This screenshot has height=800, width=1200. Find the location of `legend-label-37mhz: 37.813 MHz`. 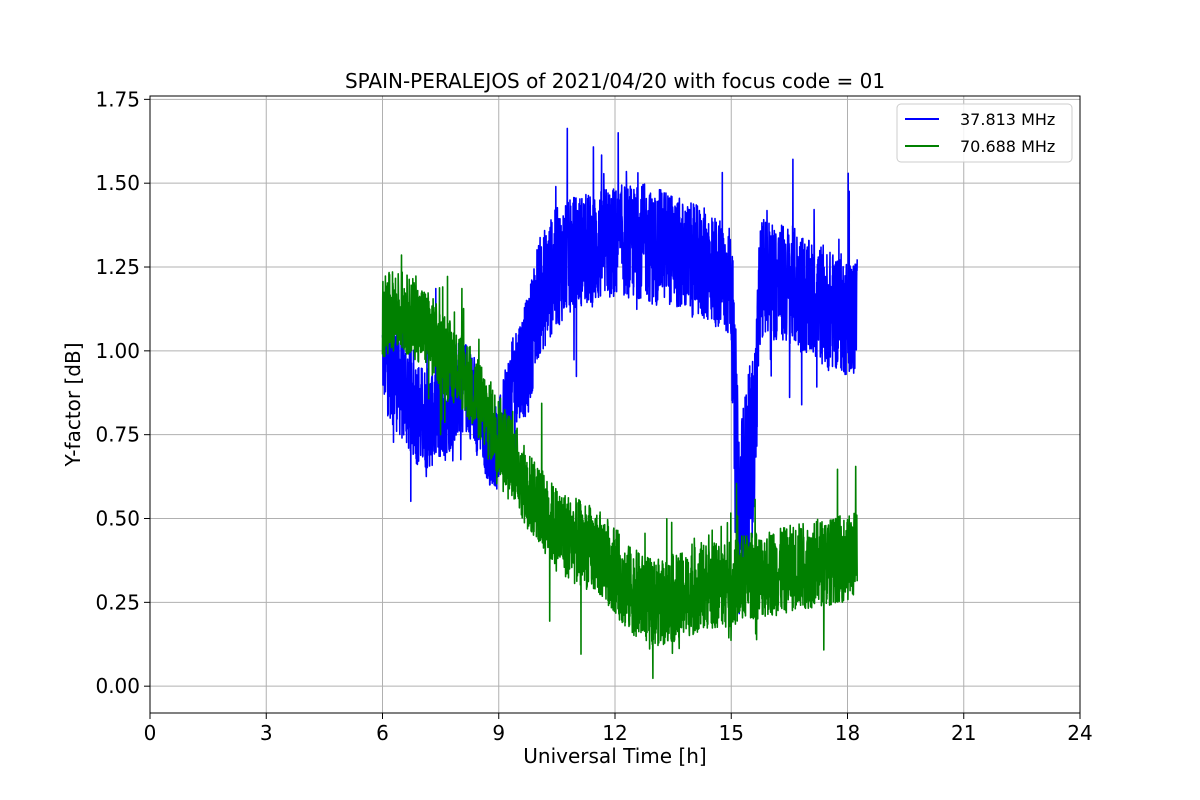

legend-label-37mhz: 37.813 MHz is located at coordinates (1007, 119).